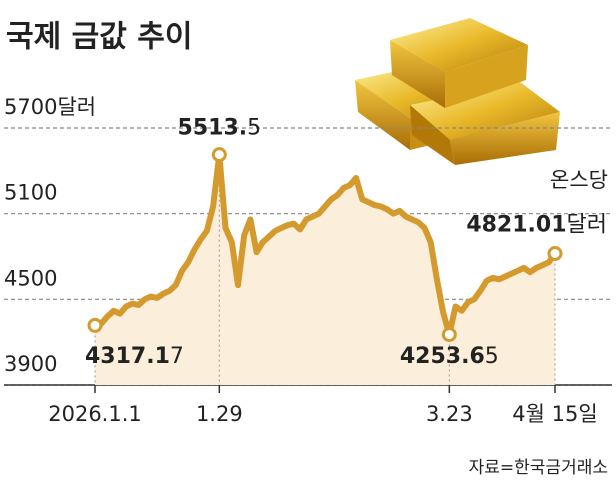 This screenshot has width=616, height=499. What do you see at coordinates (536, 225) in the screenshot?
I see `data-label: 4821.01달러` at bounding box center [536, 225].